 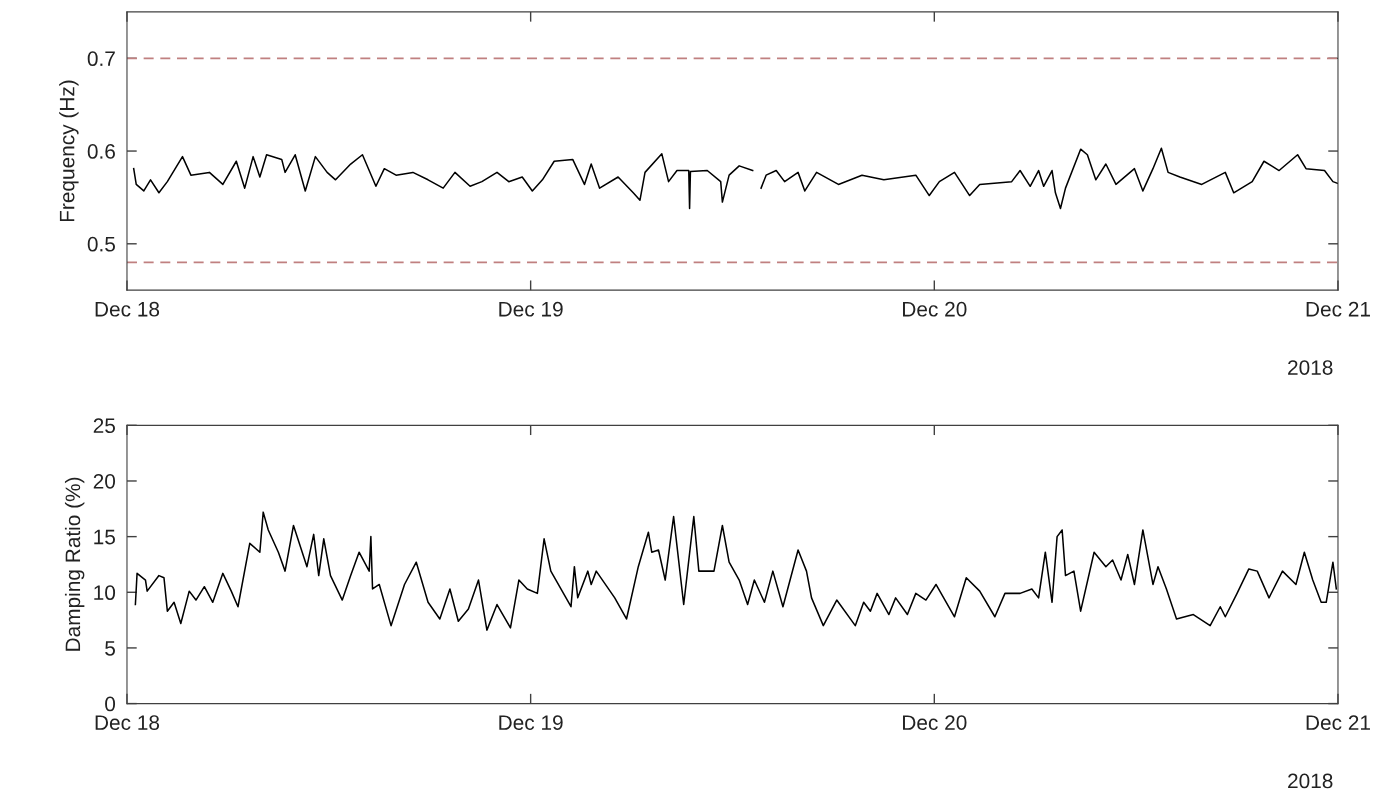 What do you see at coordinates (69, 151) in the screenshot?
I see `y-axis-title: Frequency (Hz)` at bounding box center [69, 151].